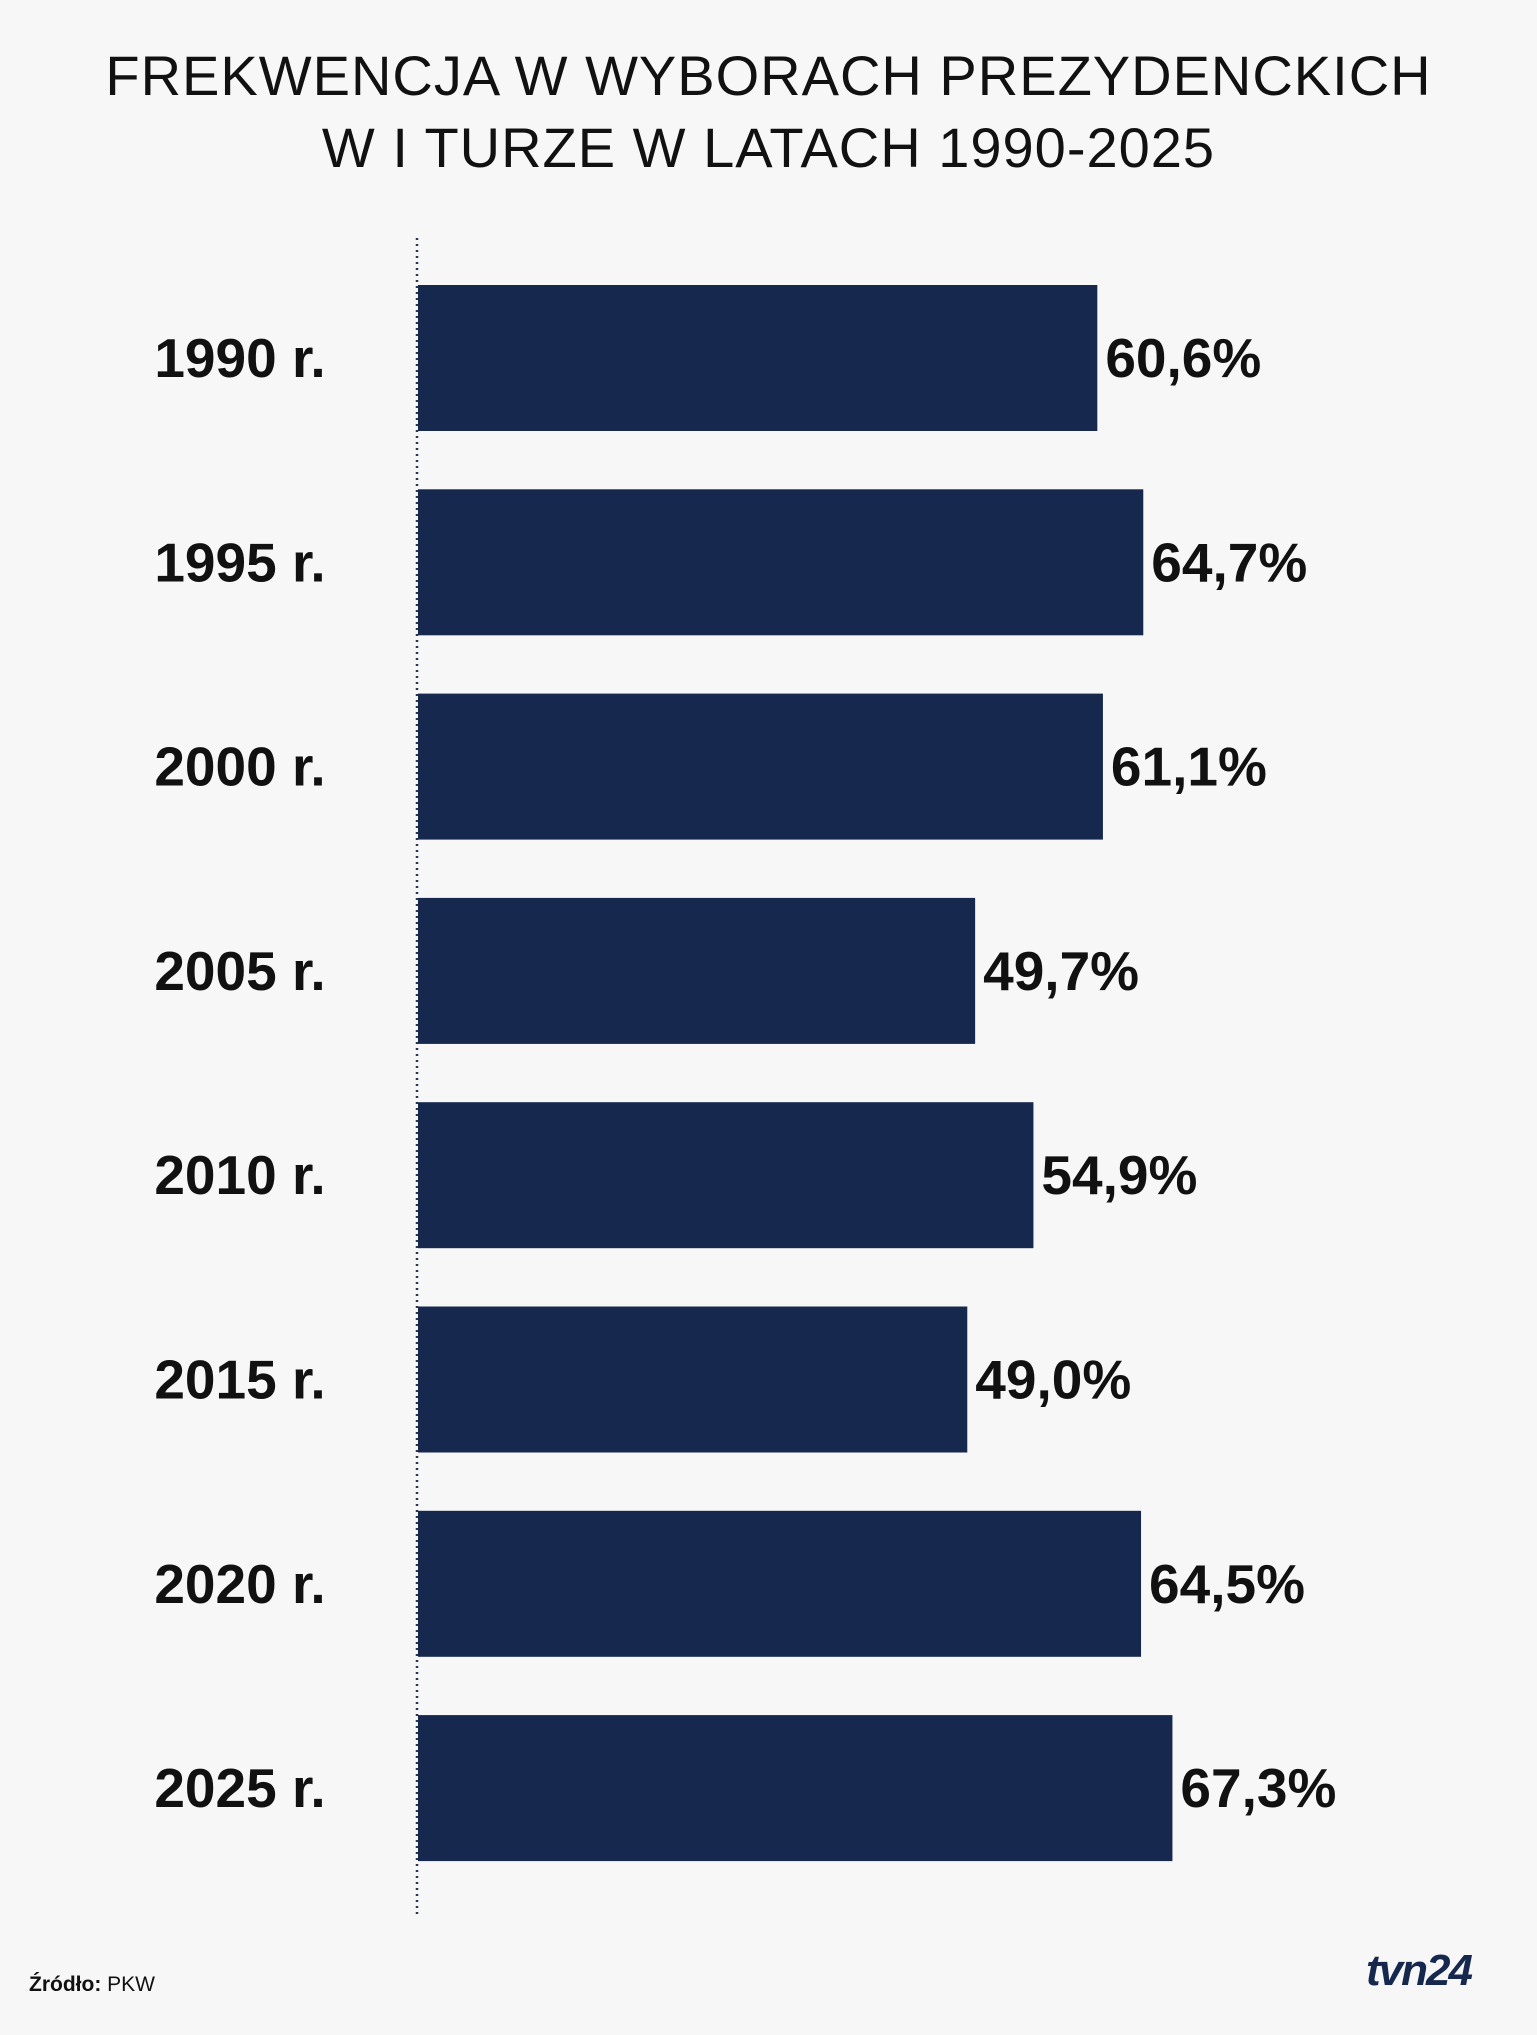 This screenshot has width=1537, height=2035. I want to click on value-label: 49,7%, so click(1061, 971).